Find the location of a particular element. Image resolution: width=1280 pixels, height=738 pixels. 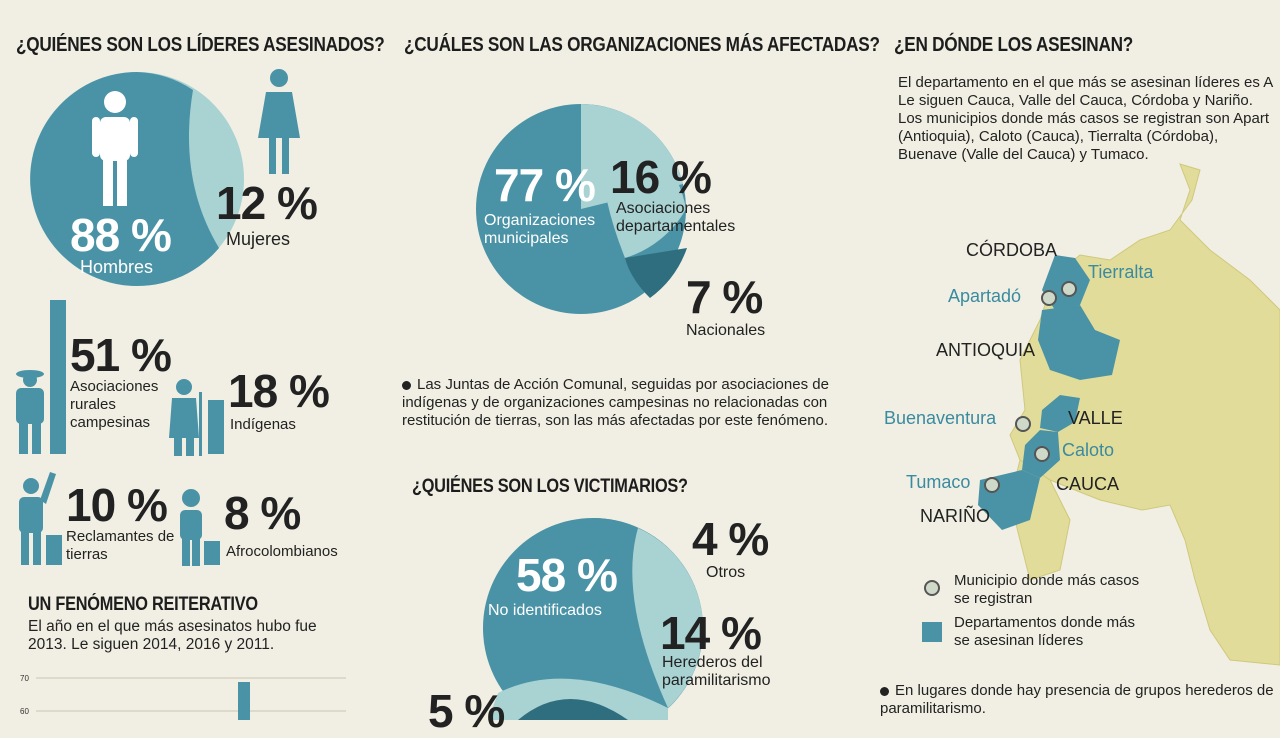

herederos-slice is located at coordinates (667, 618).